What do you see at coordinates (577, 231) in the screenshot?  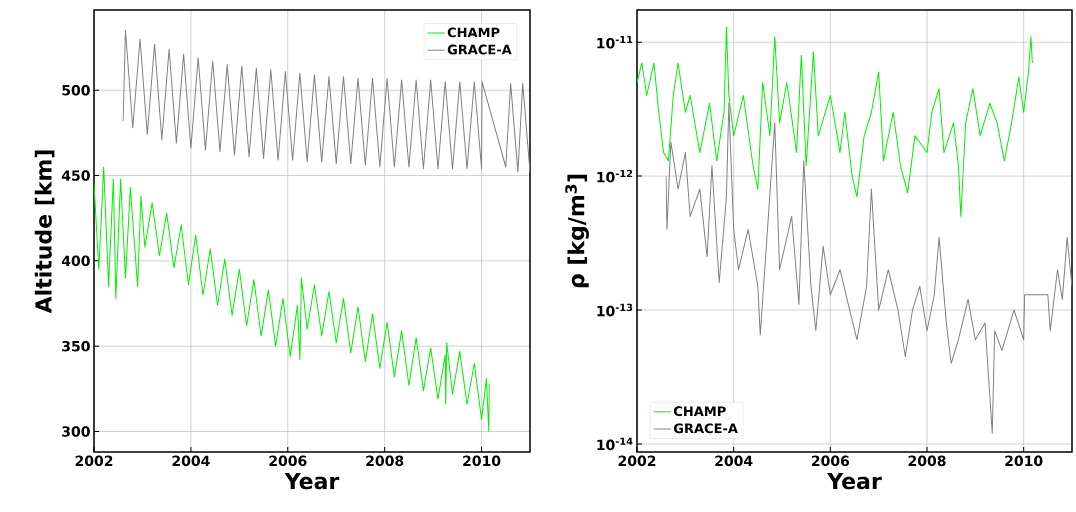 I see `y-axis-title: ρ [kg/m$^{3}$]` at bounding box center [577, 231].